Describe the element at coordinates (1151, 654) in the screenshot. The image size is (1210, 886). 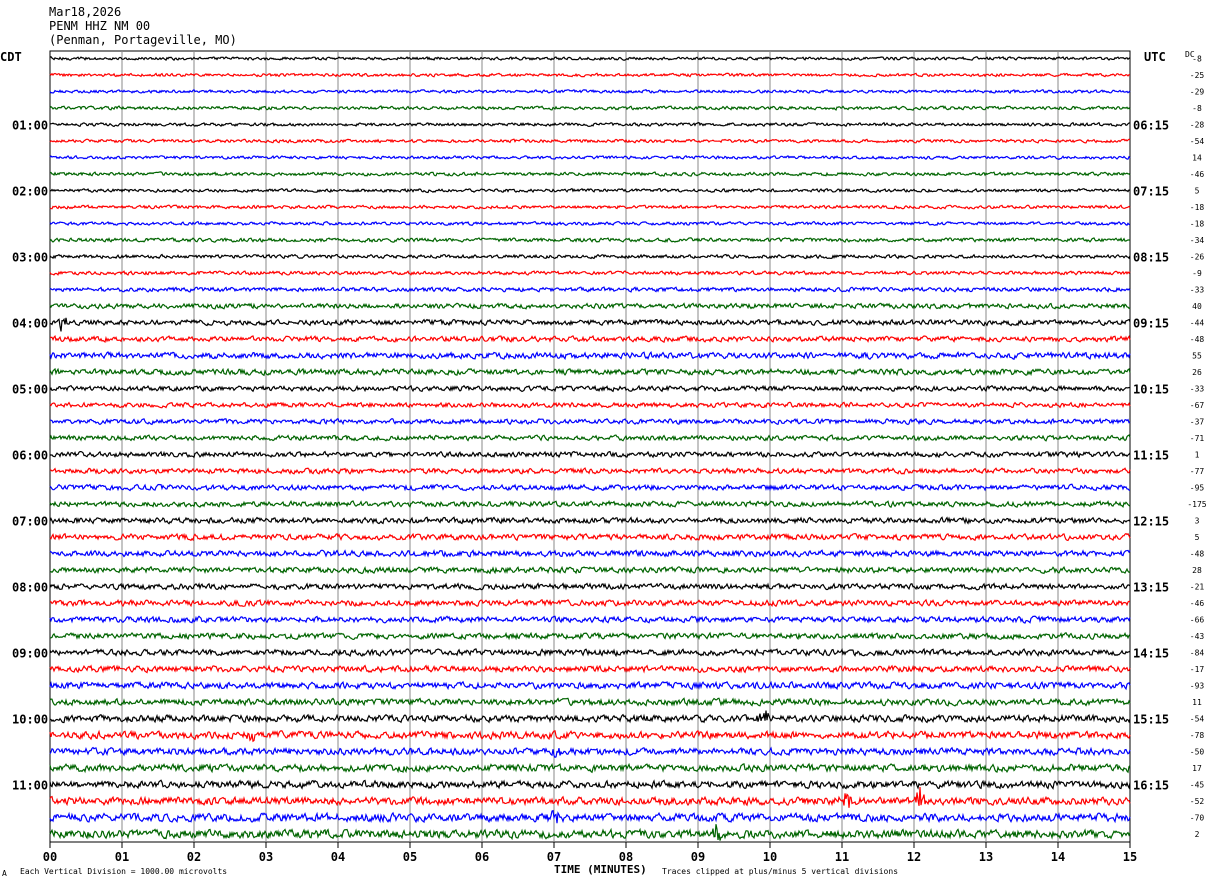
I see `right-hour-label: 14:15` at that location.